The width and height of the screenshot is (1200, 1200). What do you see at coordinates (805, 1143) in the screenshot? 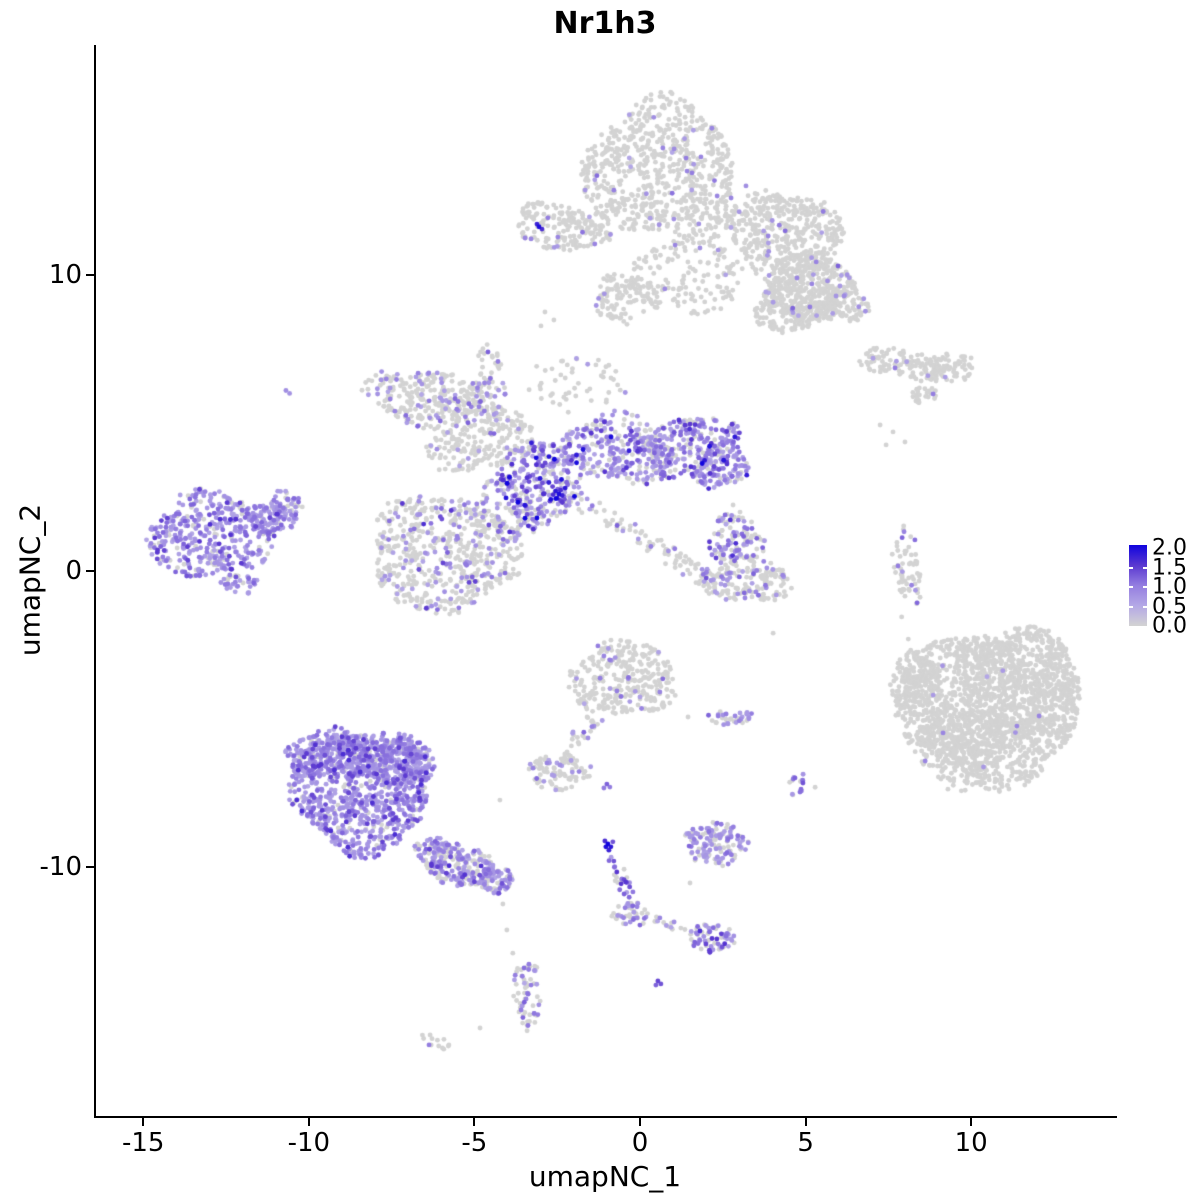
I see `x-tick-label: 5` at bounding box center [805, 1143].